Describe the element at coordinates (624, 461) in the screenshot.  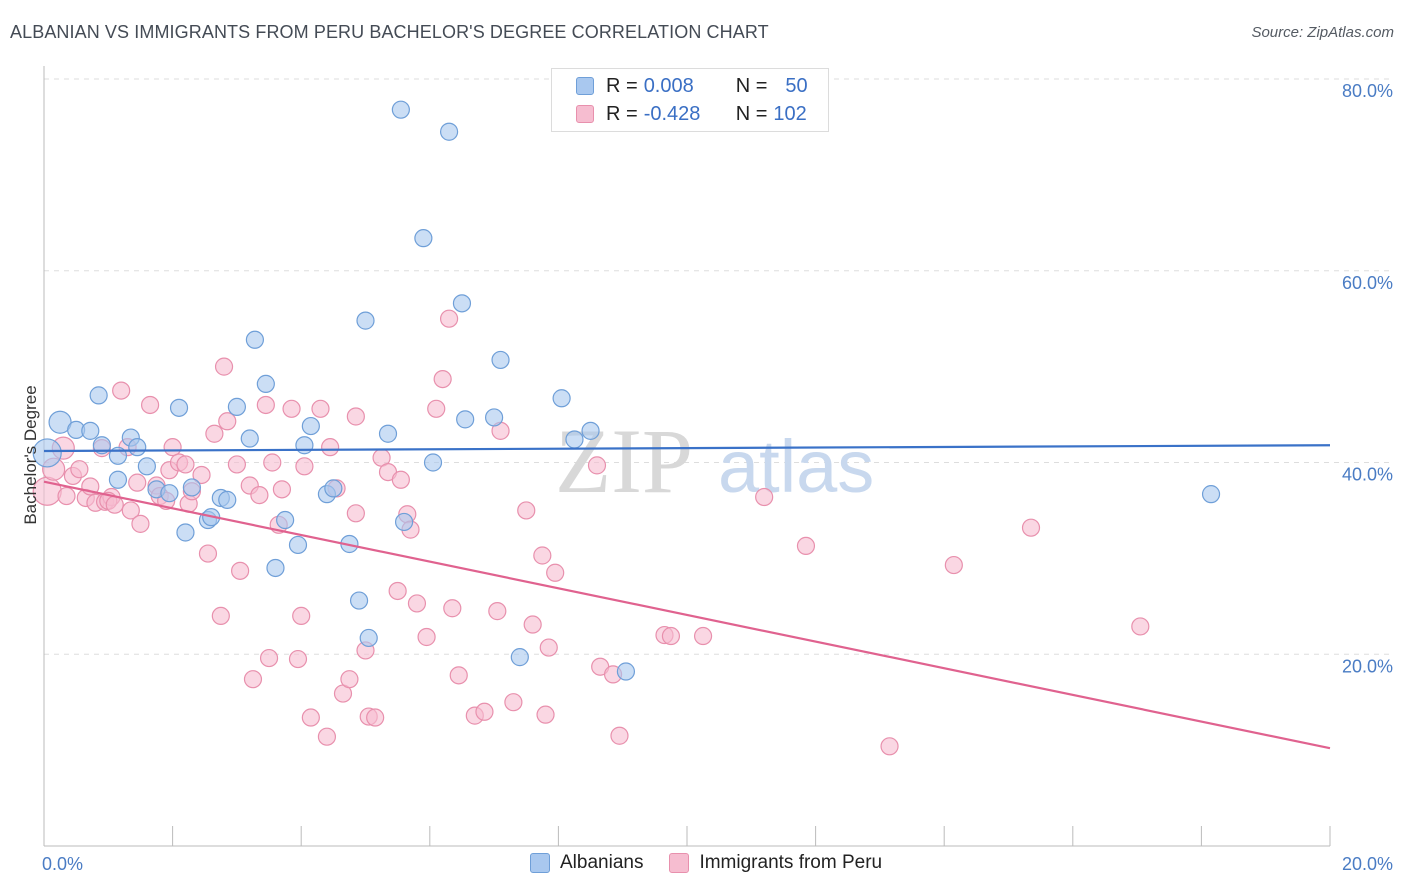
I see `watermark-zip: ZIP` at that location.